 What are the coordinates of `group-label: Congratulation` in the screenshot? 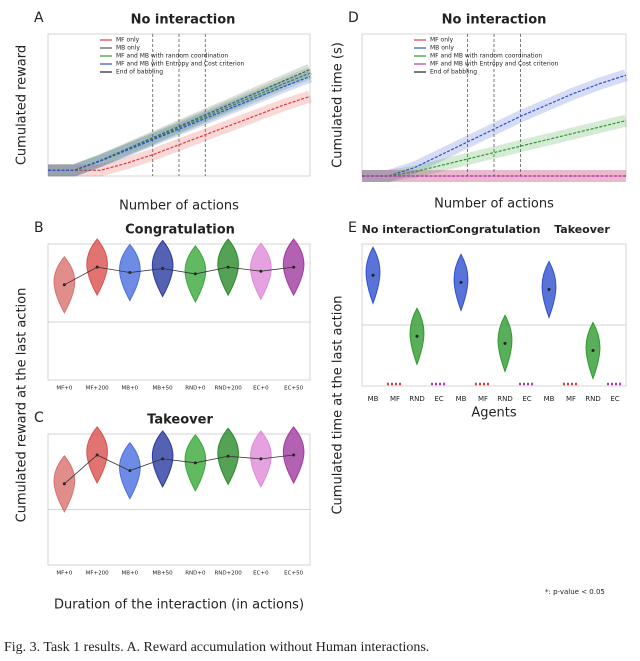 It's located at (494, 229).